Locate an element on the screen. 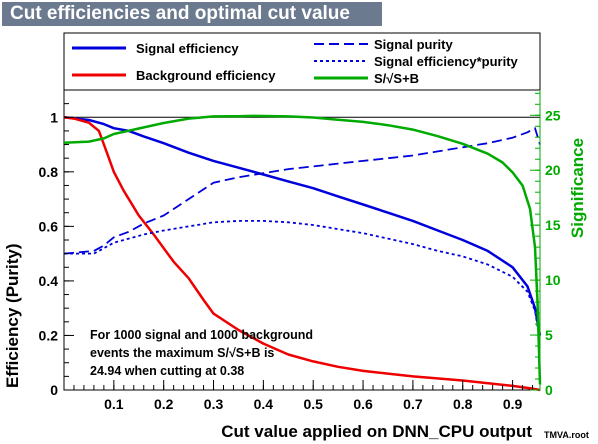 This screenshot has height=444, width=598. y-axis-right: 0 5 10 15 20 25 is located at coordinates (545, 245).